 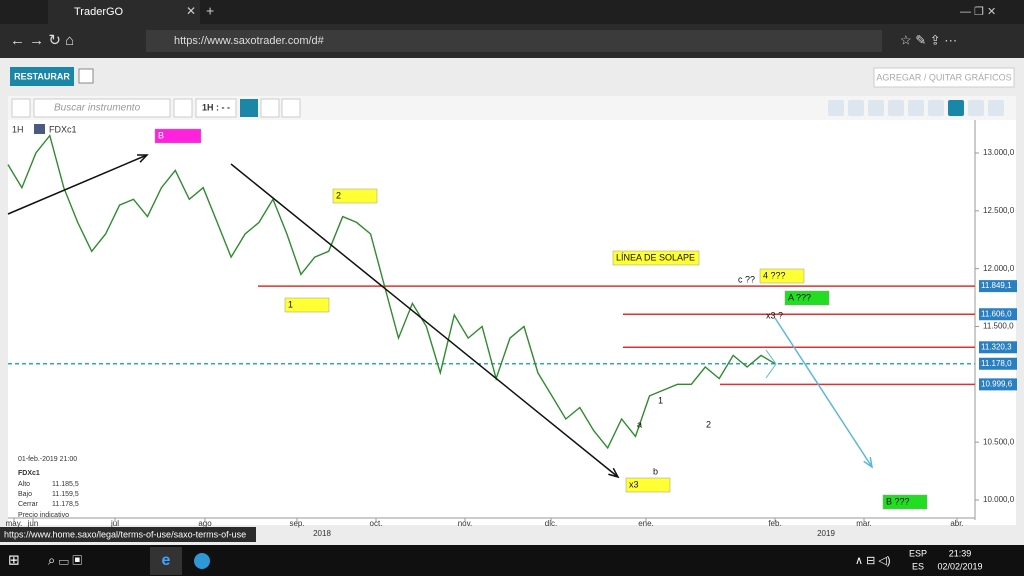 What do you see at coordinates (183, 108) in the screenshot?
I see `add-button` at bounding box center [183, 108].